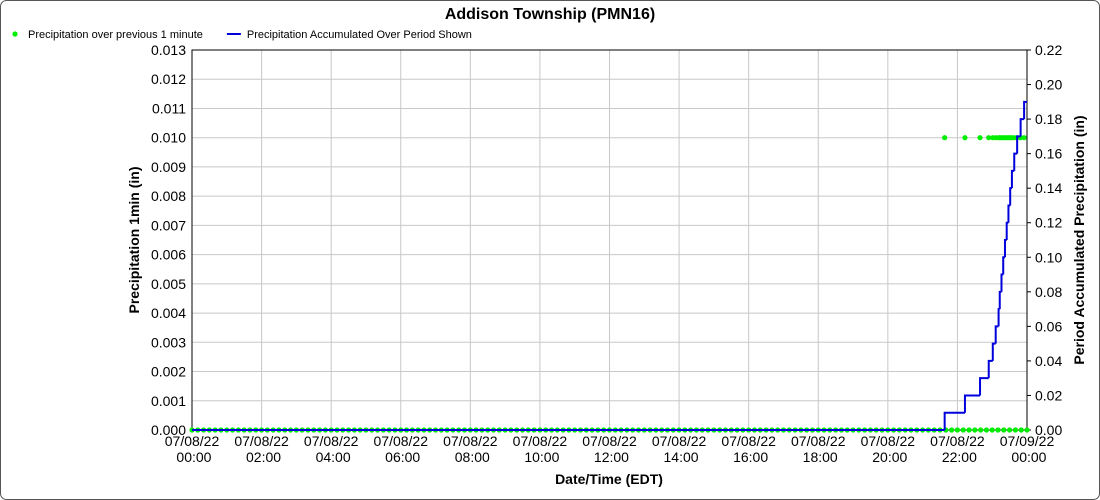  I want to click on legend-label: Precipitation over previous 1 minute, so click(115, 35).